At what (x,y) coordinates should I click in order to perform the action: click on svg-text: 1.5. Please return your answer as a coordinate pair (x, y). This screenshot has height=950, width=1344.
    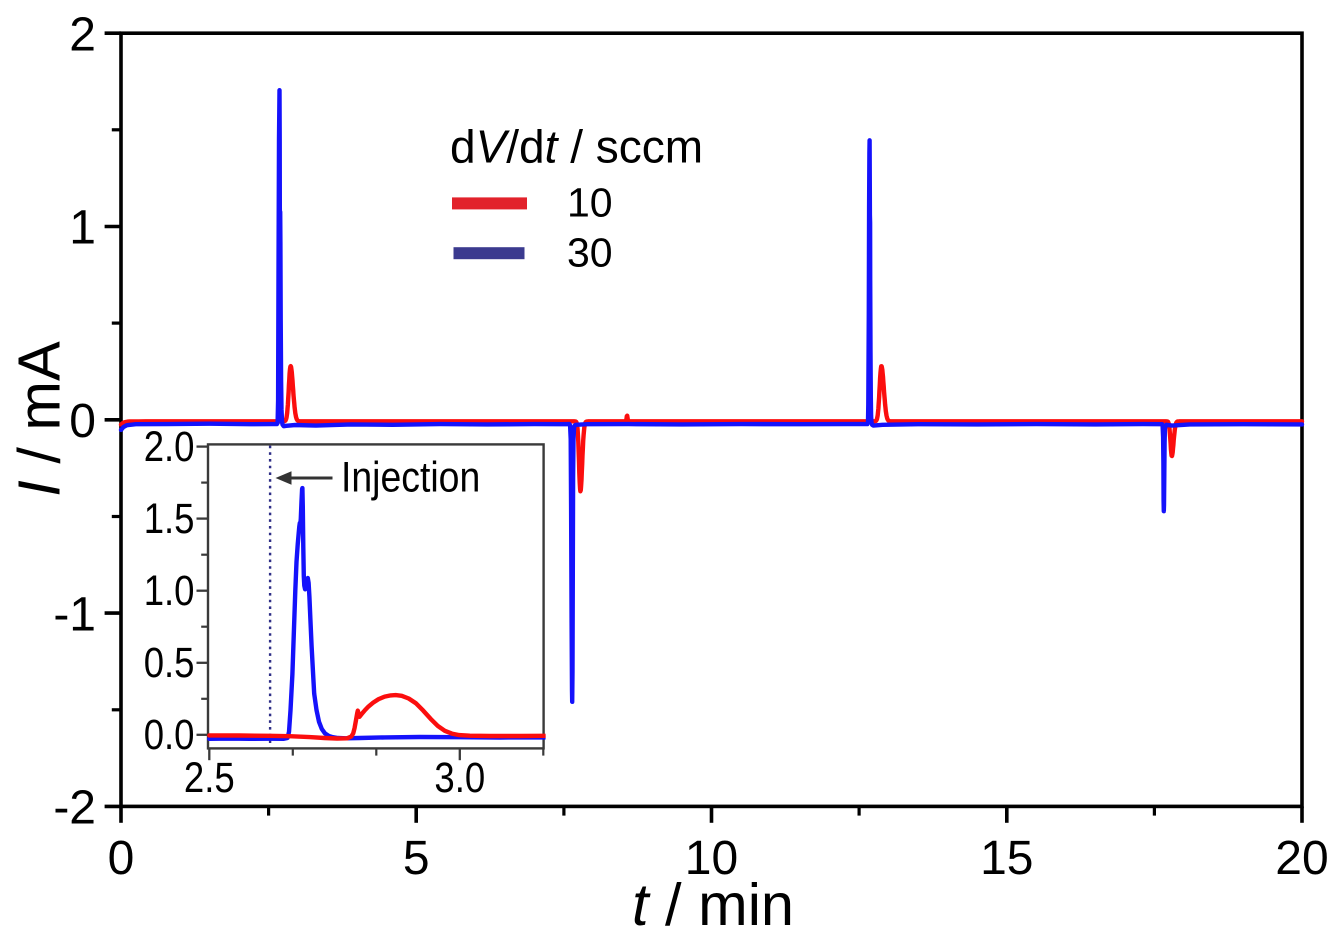
    Looking at the image, I should click on (169, 518).